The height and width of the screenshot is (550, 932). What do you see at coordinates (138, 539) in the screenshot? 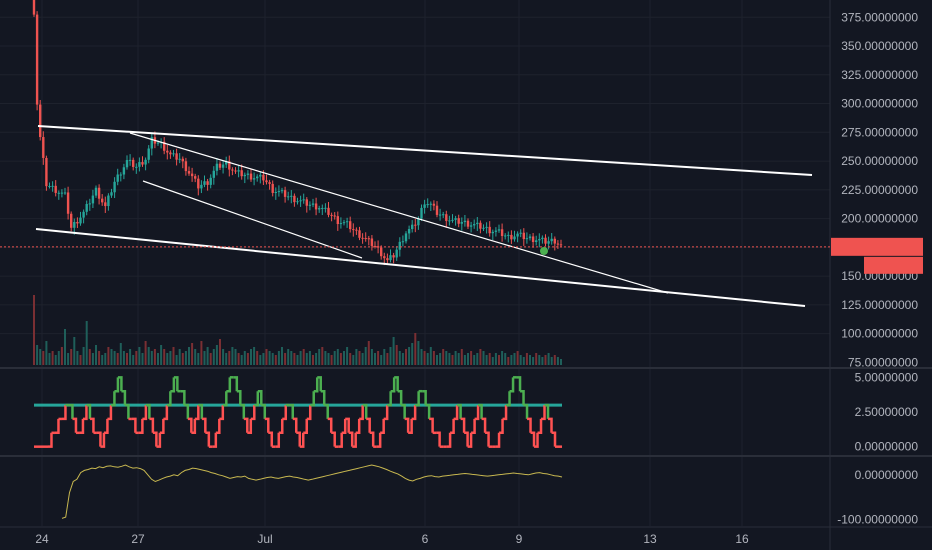
I see `time-axis-label: 27` at bounding box center [138, 539].